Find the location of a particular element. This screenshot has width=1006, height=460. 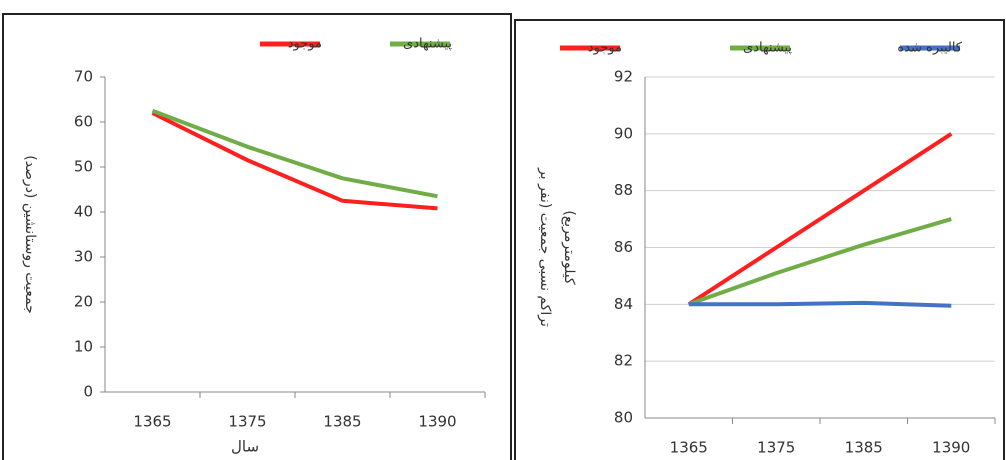

y-tick-label: 20 is located at coordinates (83, 302).